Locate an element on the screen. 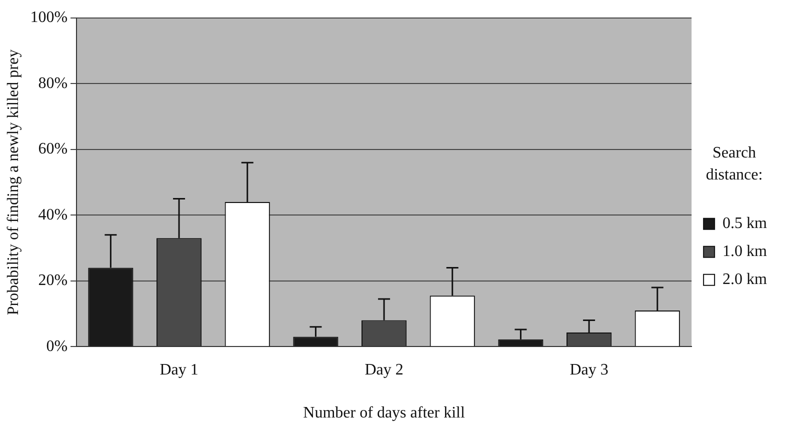  y-tick-label: 40% is located at coordinates (53, 215).